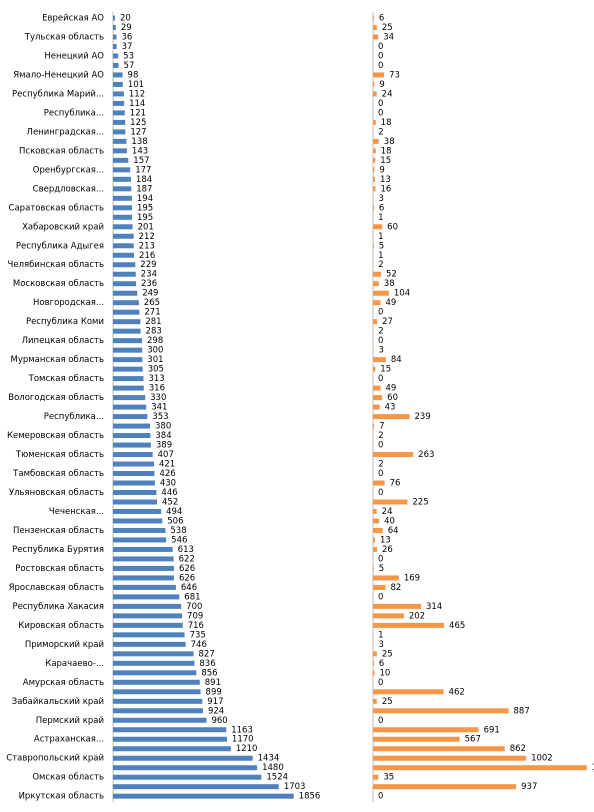 This screenshot has height=812, width=594. Describe the element at coordinates (66, 379) in the screenshot. I see `y-tick-label: Томская область` at that location.